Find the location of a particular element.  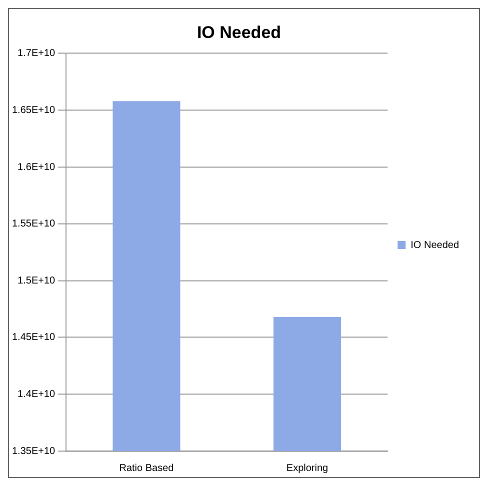

y-tick-label: 1.6E+10 is located at coordinates (37, 167).